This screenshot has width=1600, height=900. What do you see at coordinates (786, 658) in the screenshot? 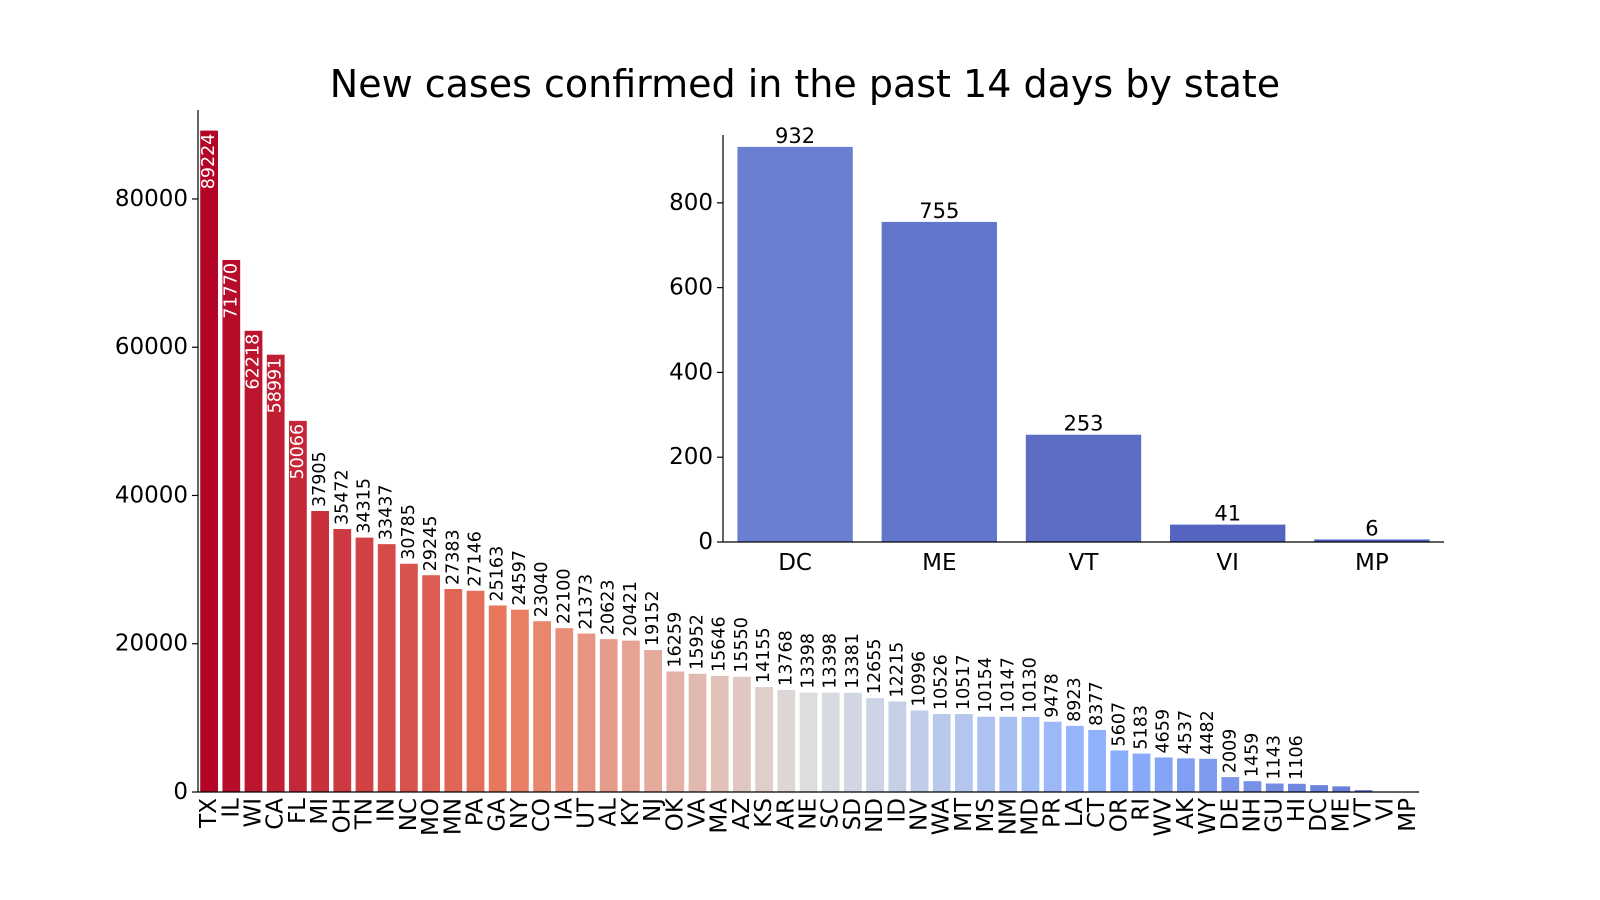
I see `main-bar-value-label: 13768` at bounding box center [786, 658].